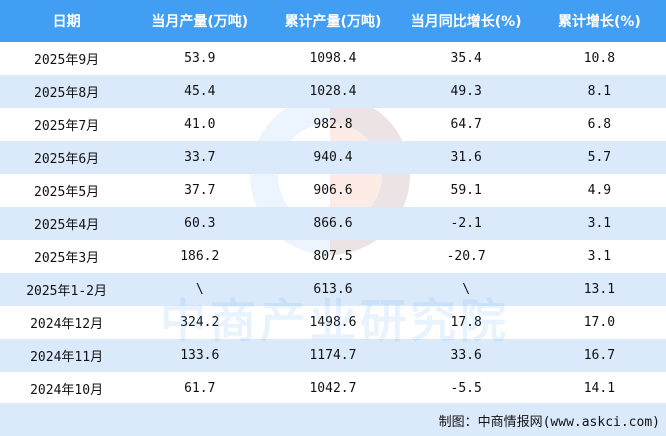 This screenshot has height=436, width=666. What do you see at coordinates (599, 124) in the screenshot?
I see `table-cell: 6.8` at bounding box center [599, 124].